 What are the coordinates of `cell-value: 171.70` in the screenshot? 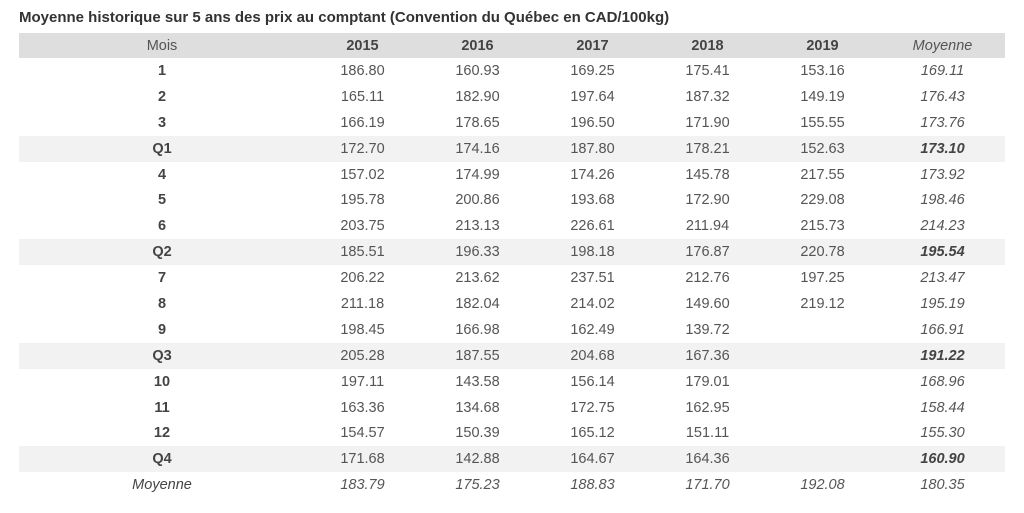 It's located at (707, 485).